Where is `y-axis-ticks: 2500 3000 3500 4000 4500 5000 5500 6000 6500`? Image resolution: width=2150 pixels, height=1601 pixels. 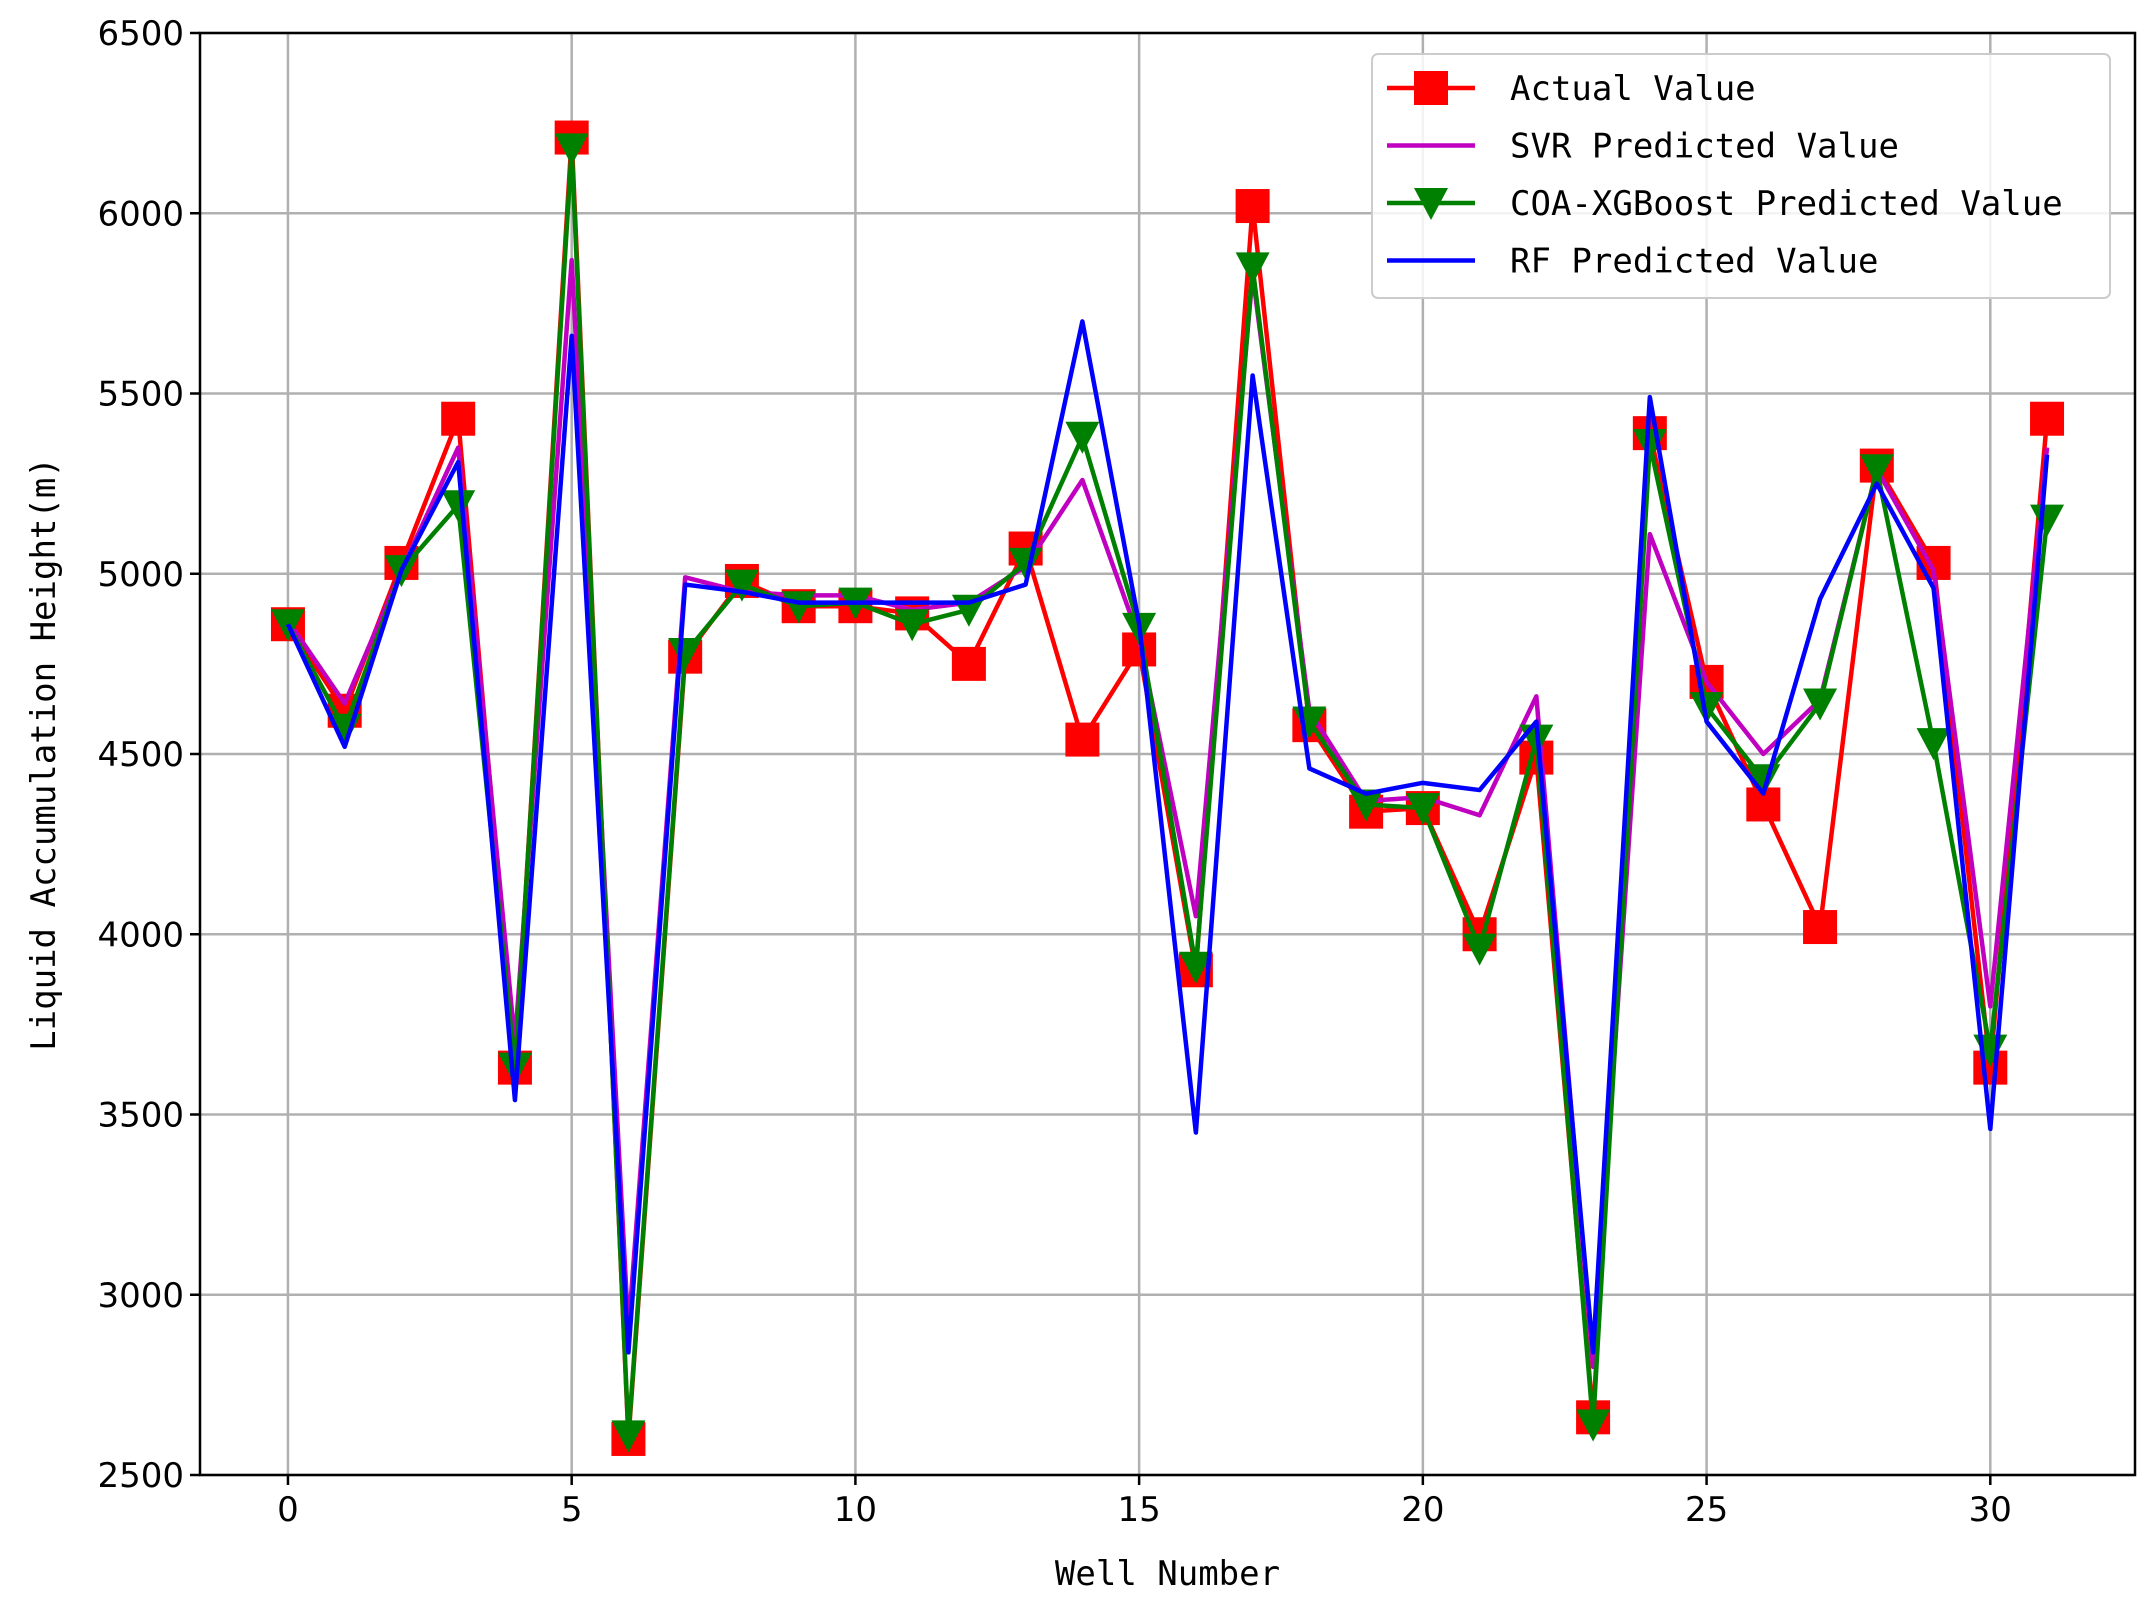 y-axis-ticks: 2500 3000 3500 4000 4500 5000 5500 6000 6500 is located at coordinates (148, 755).